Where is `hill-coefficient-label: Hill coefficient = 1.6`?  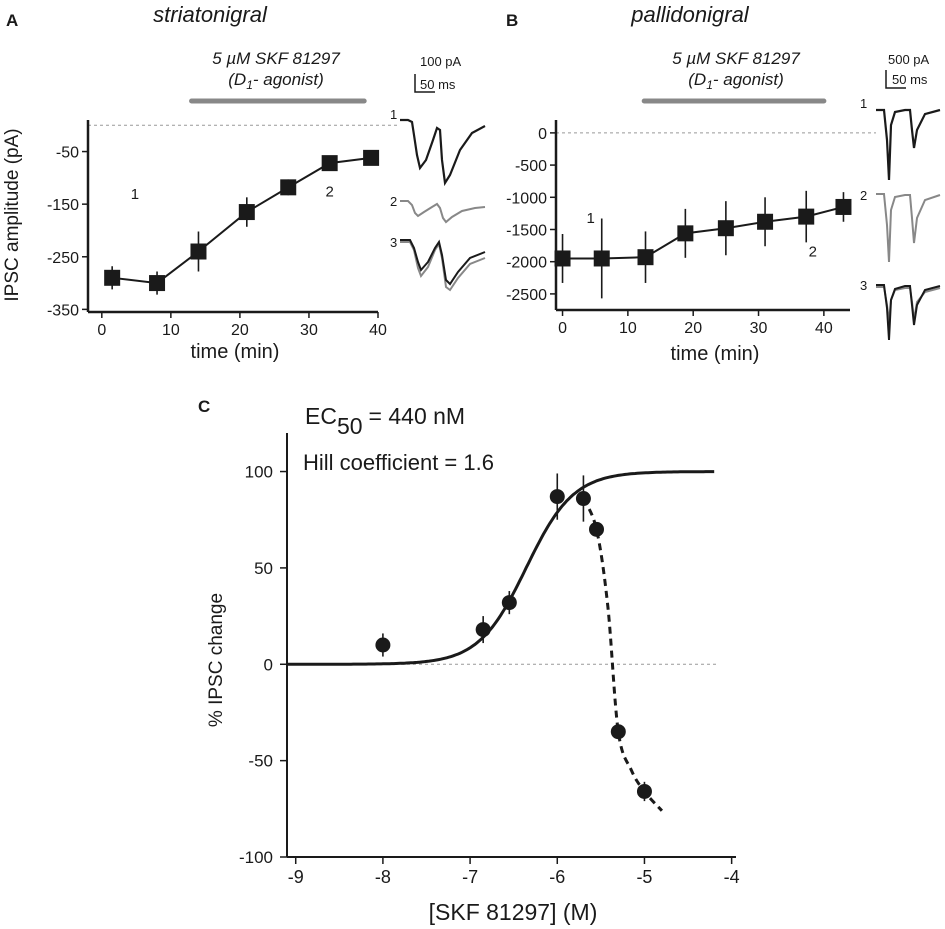 hill-coefficient-label: Hill coefficient = 1.6 is located at coordinates (398, 462).